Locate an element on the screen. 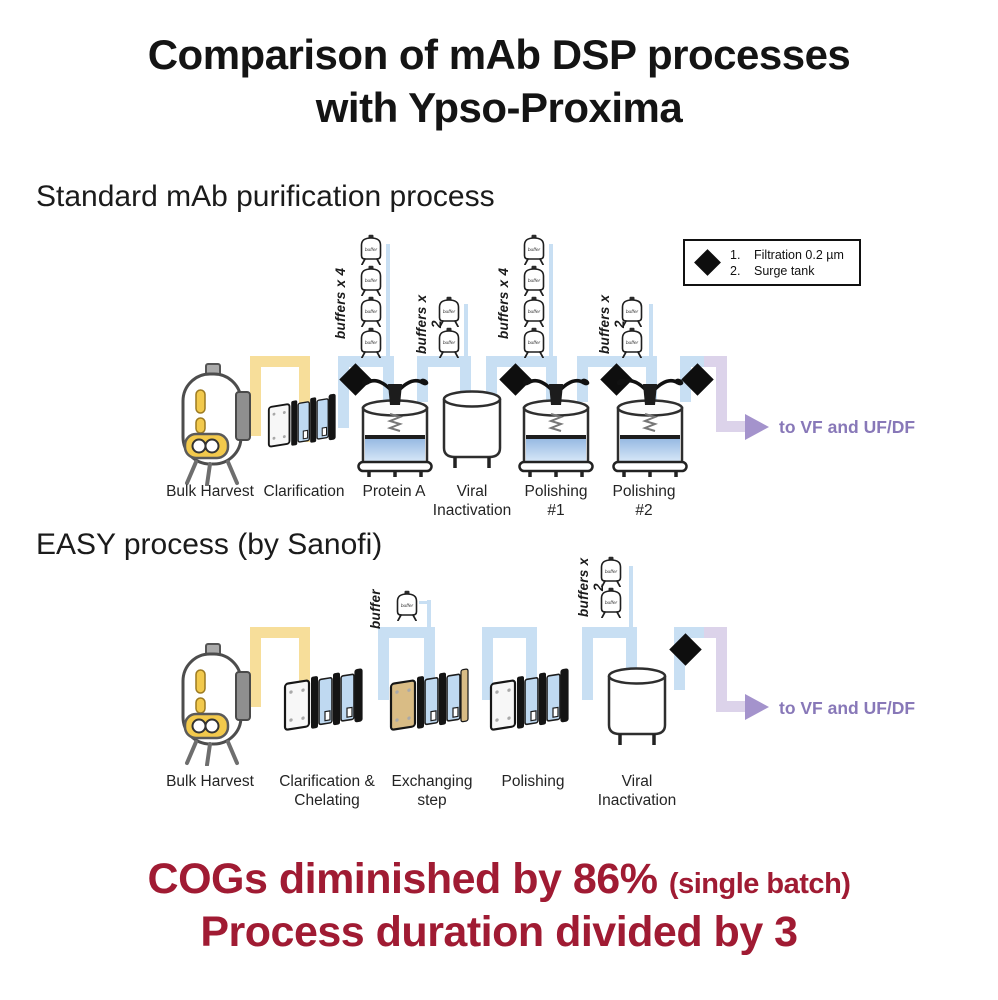  step-label: Protein A is located at coordinates (394, 491).